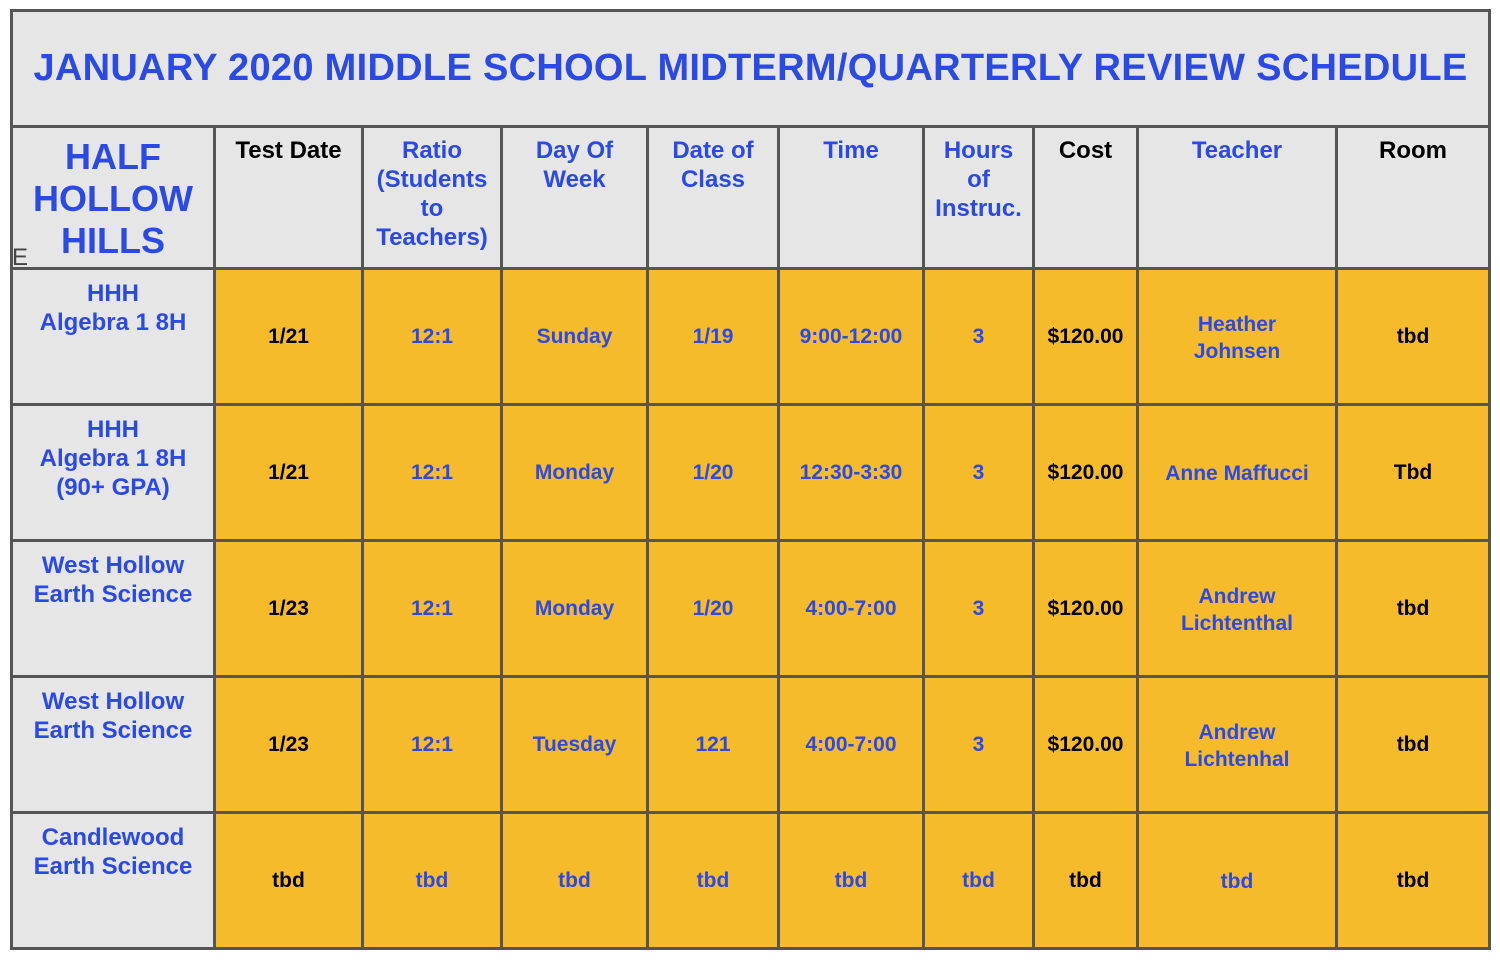 This screenshot has height=969, width=1500. I want to click on room-cell: Tbd, so click(1413, 472).